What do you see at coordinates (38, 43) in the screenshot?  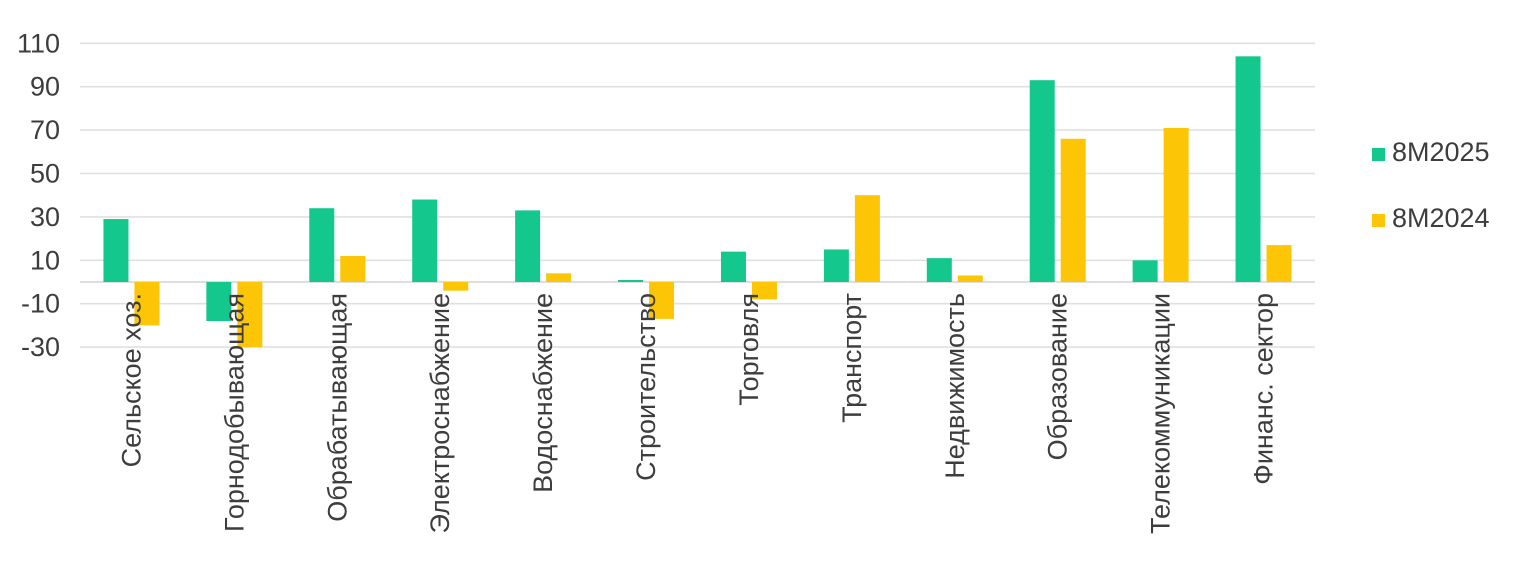 I see `y-tick-label: 110` at bounding box center [38, 43].